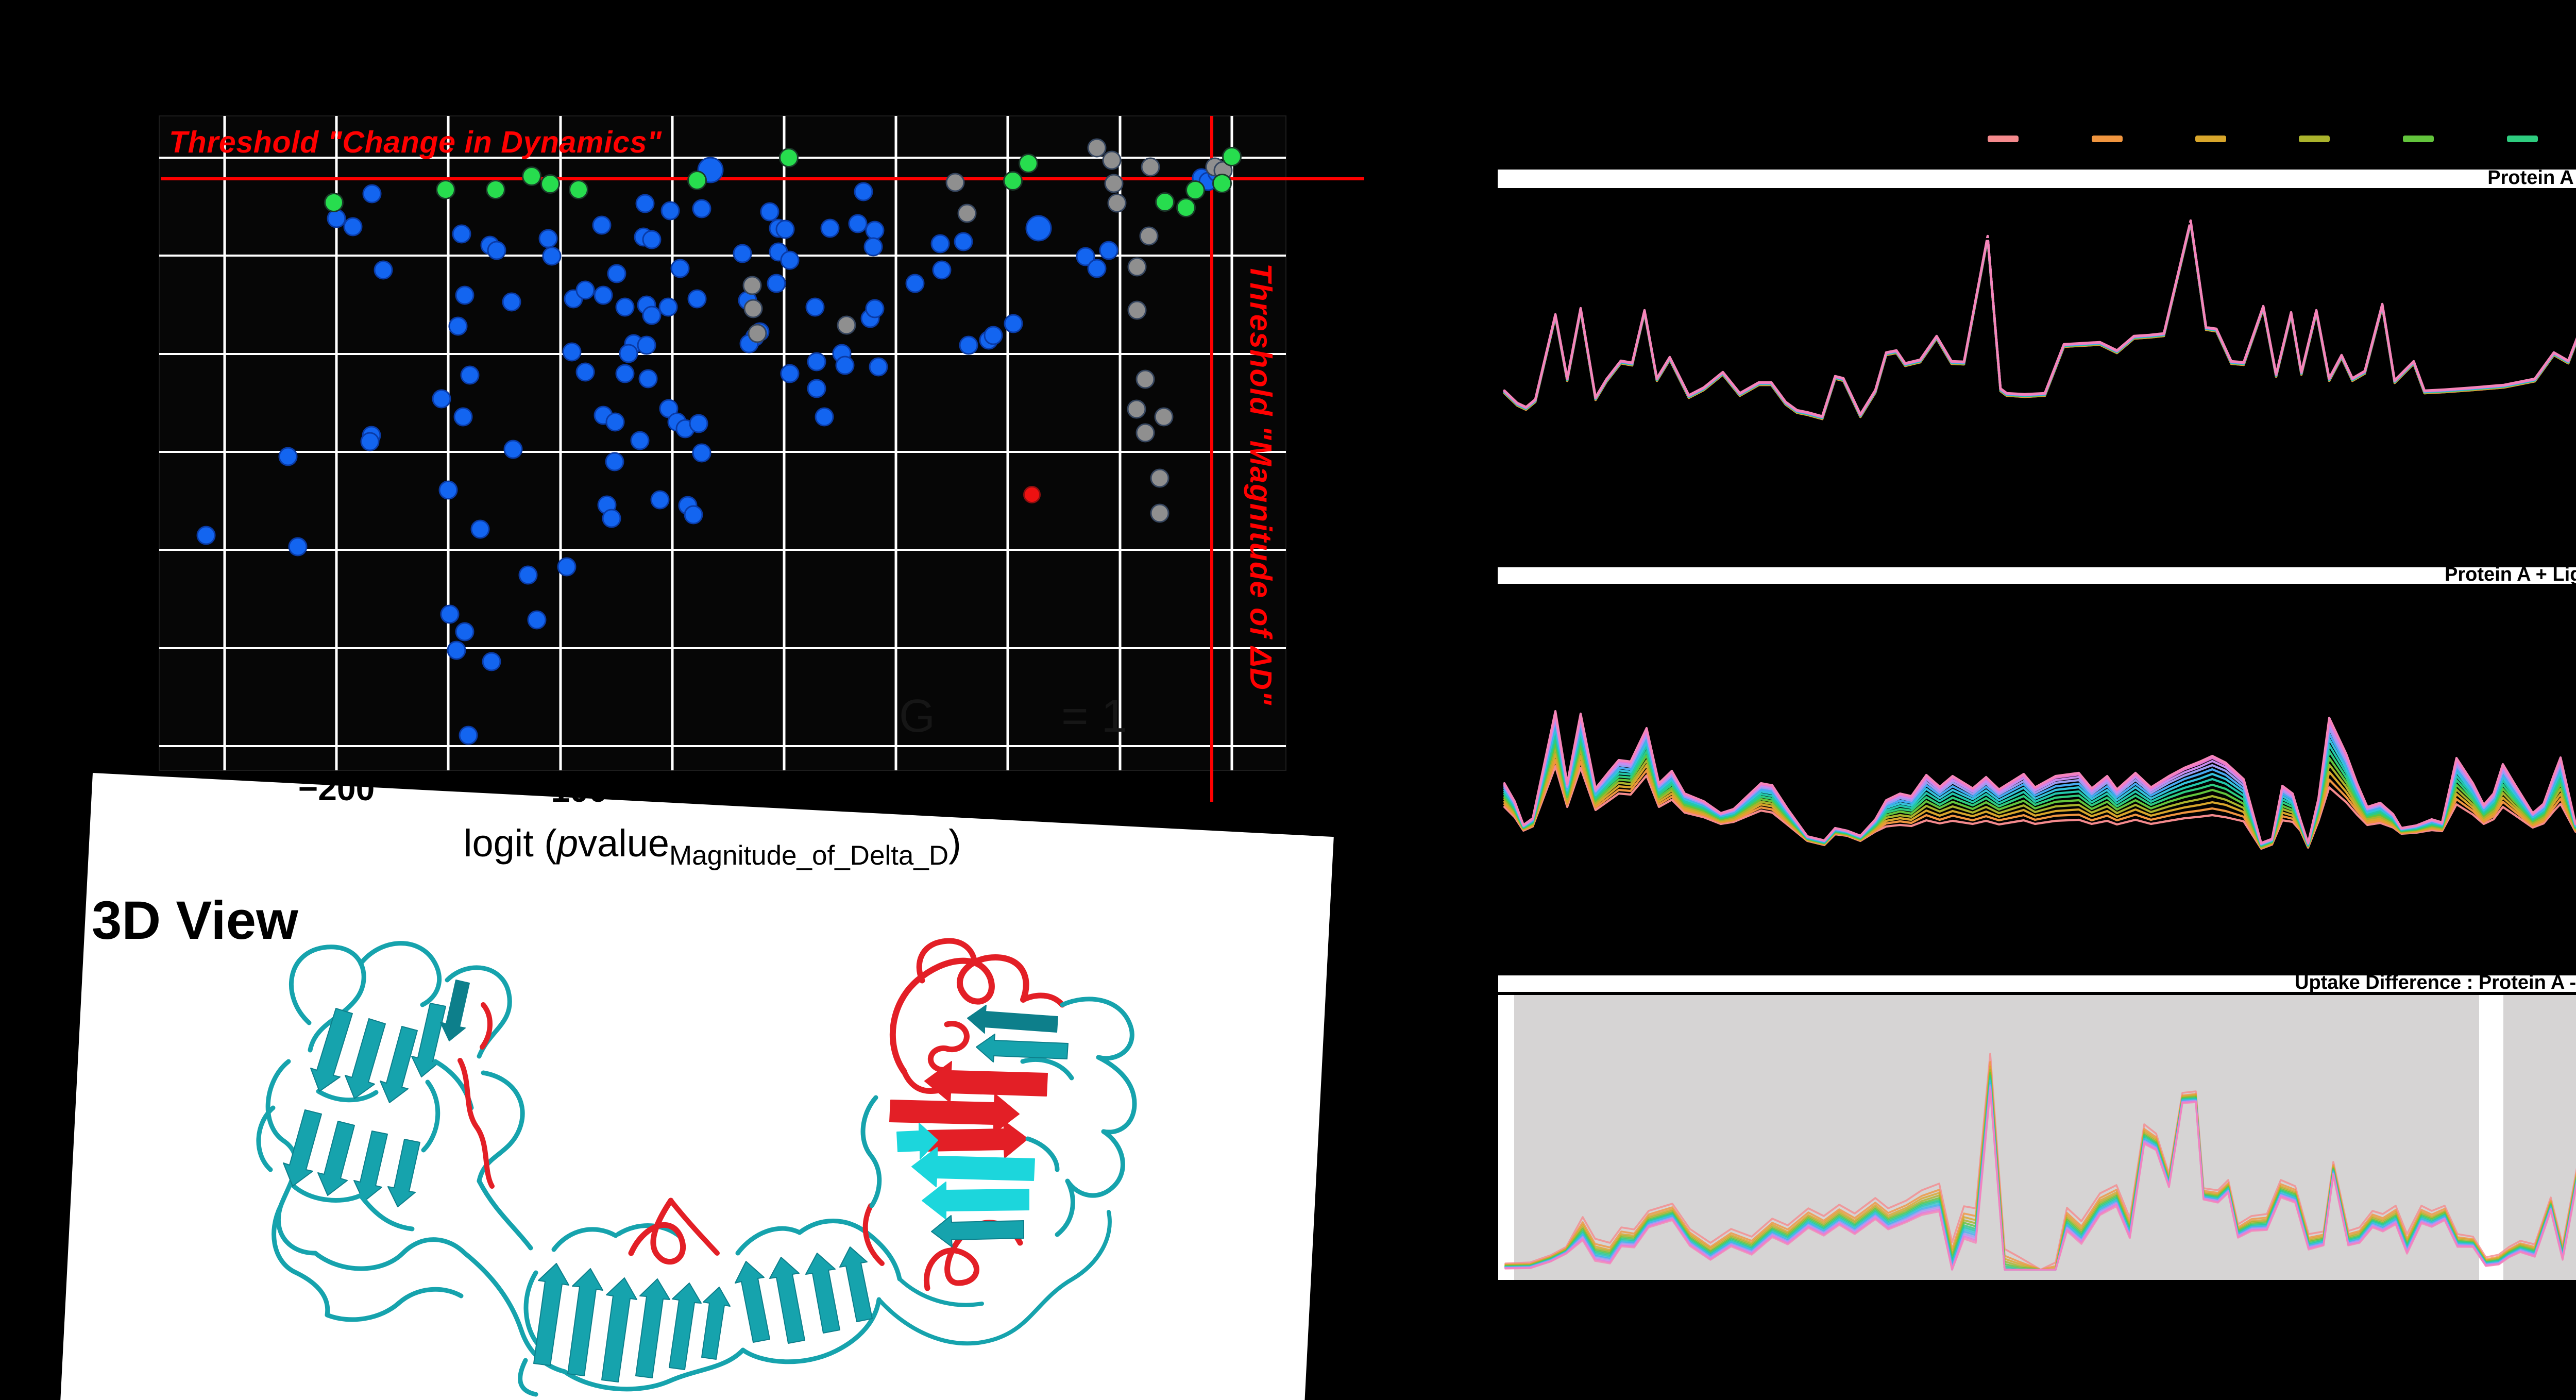  What do you see at coordinates (195, 920) in the screenshot?
I see `svg-text: 3D View` at bounding box center [195, 920].